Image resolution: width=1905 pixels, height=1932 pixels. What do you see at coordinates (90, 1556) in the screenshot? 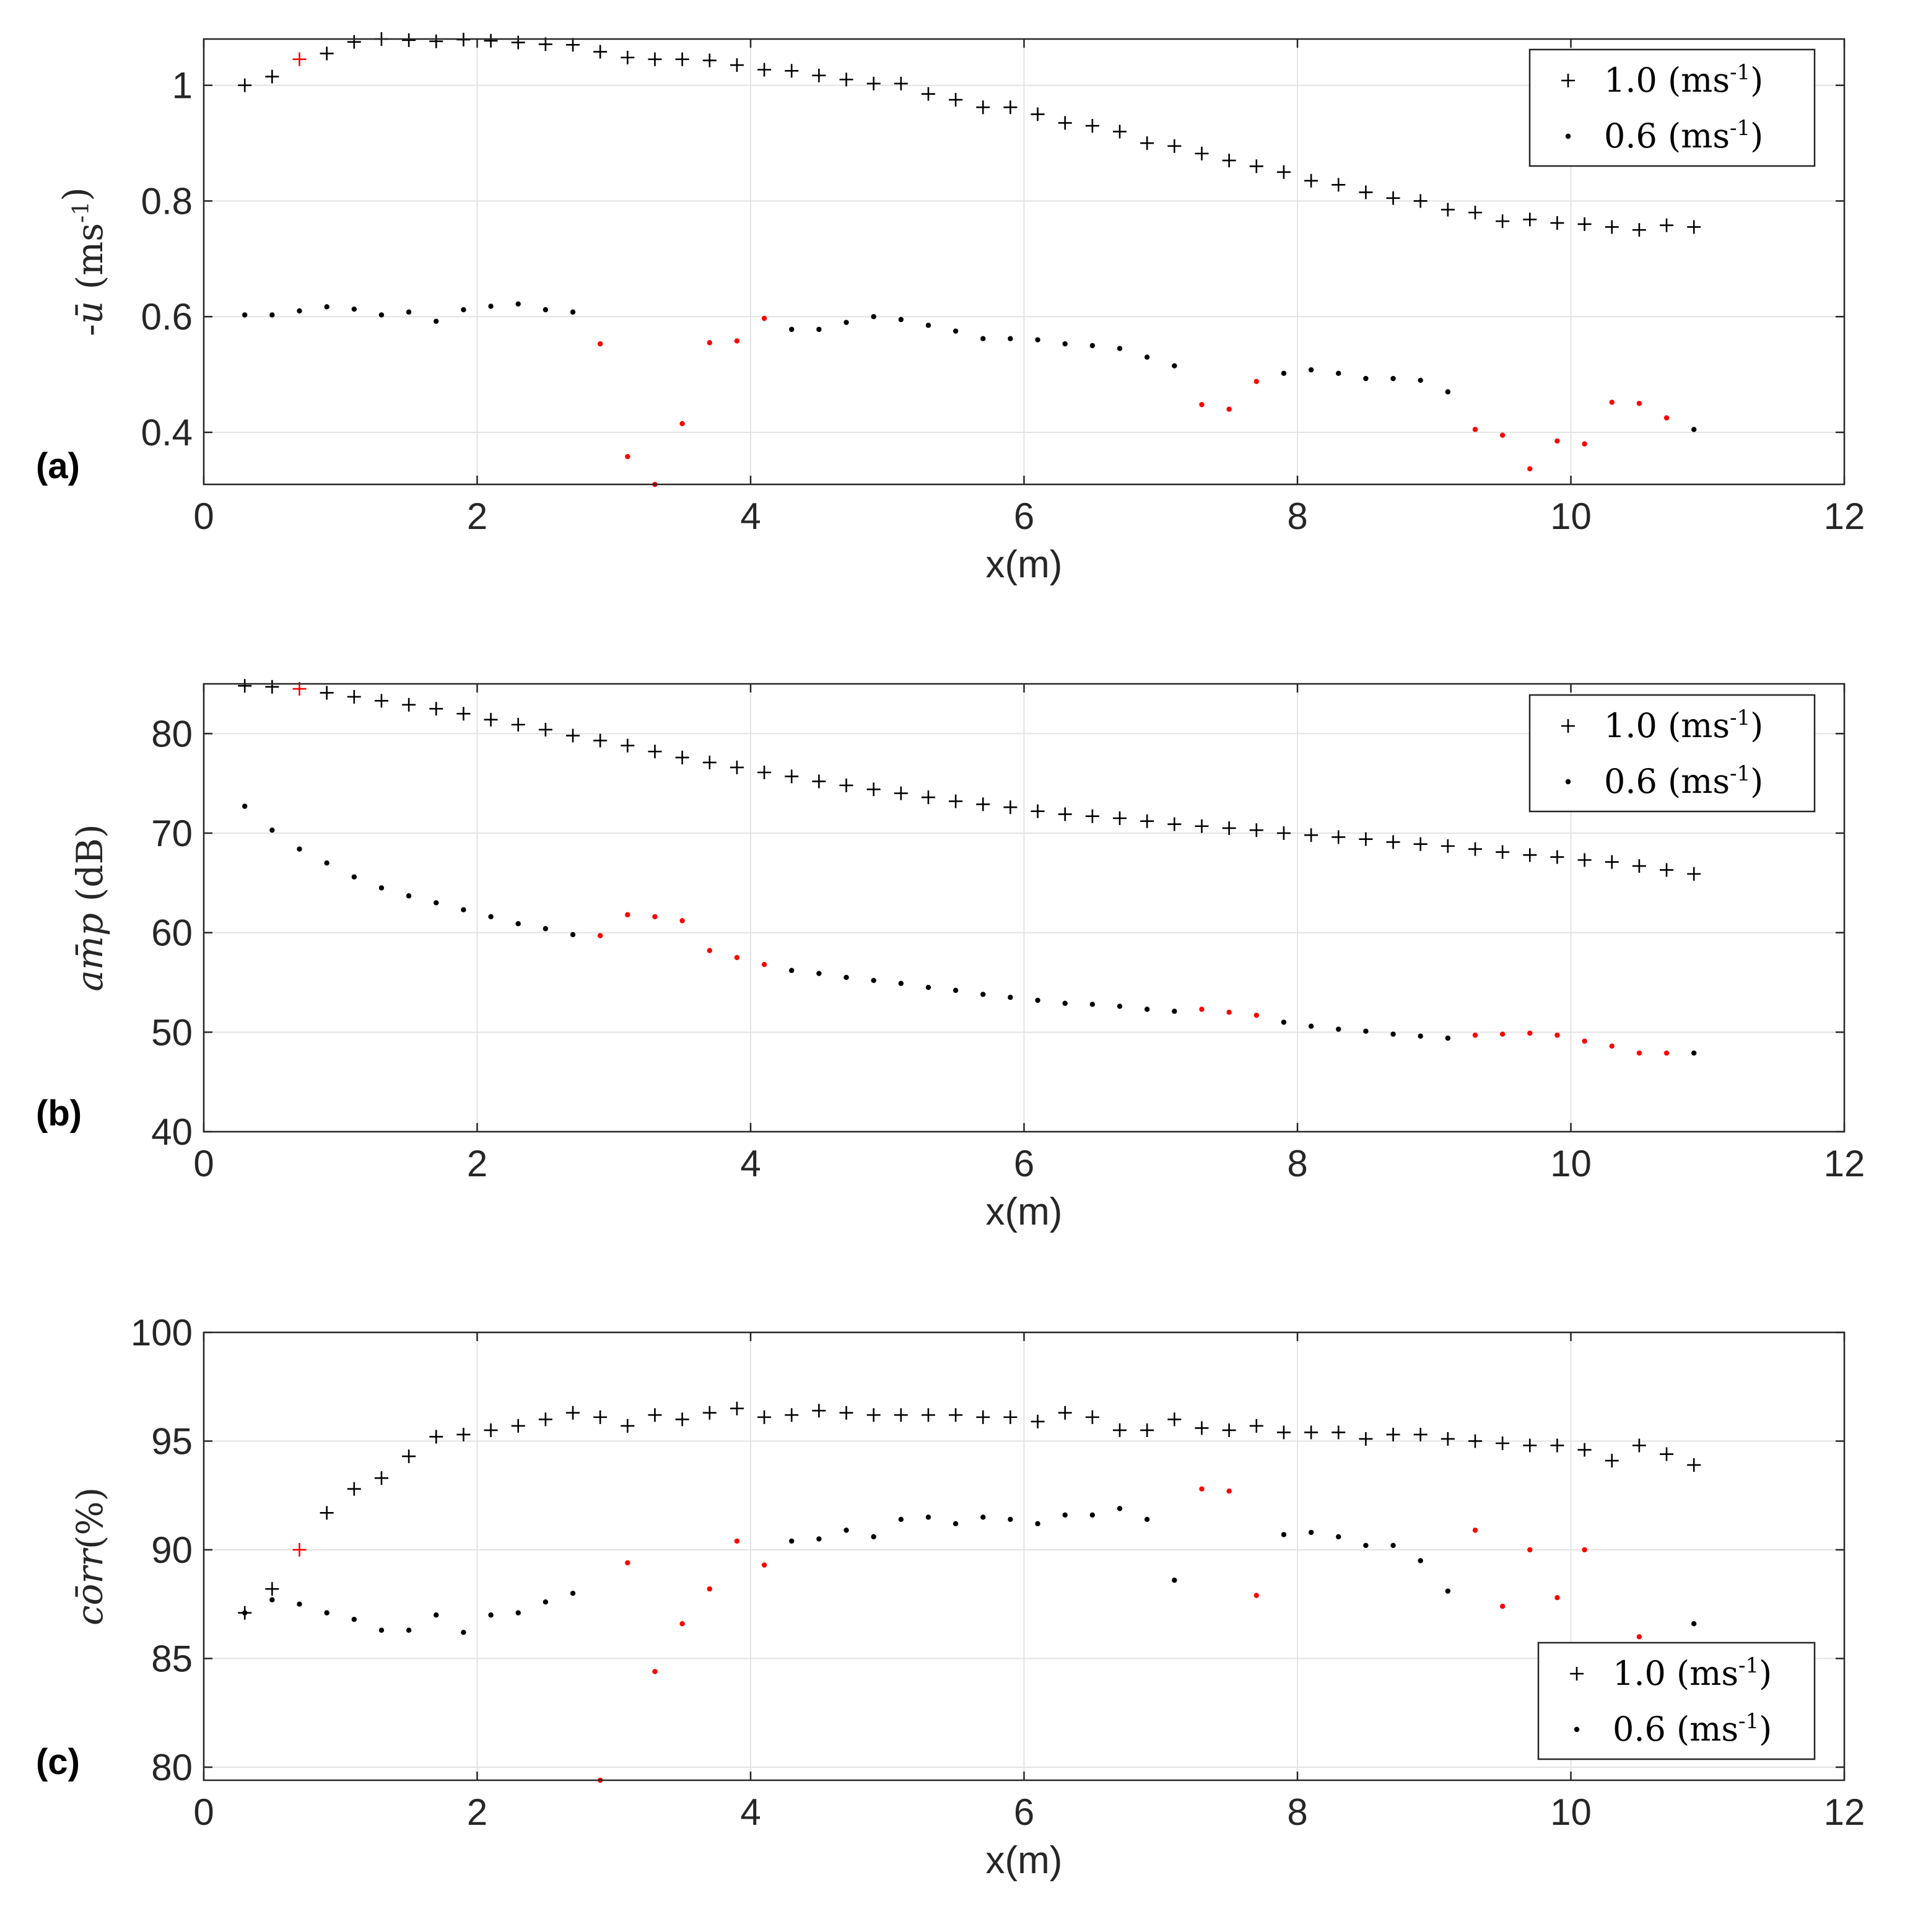
I see `y-axis-label: cōrr(%)` at bounding box center [90, 1556].